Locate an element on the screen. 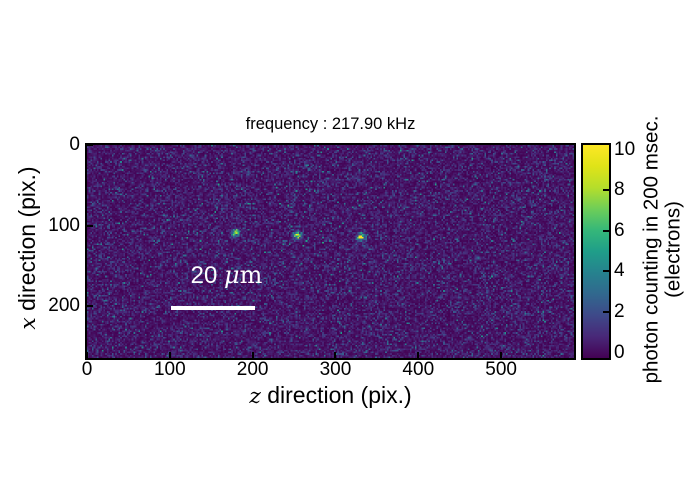 This screenshot has height=500, width=700. x-tick-label: 100 is located at coordinates (169, 369).